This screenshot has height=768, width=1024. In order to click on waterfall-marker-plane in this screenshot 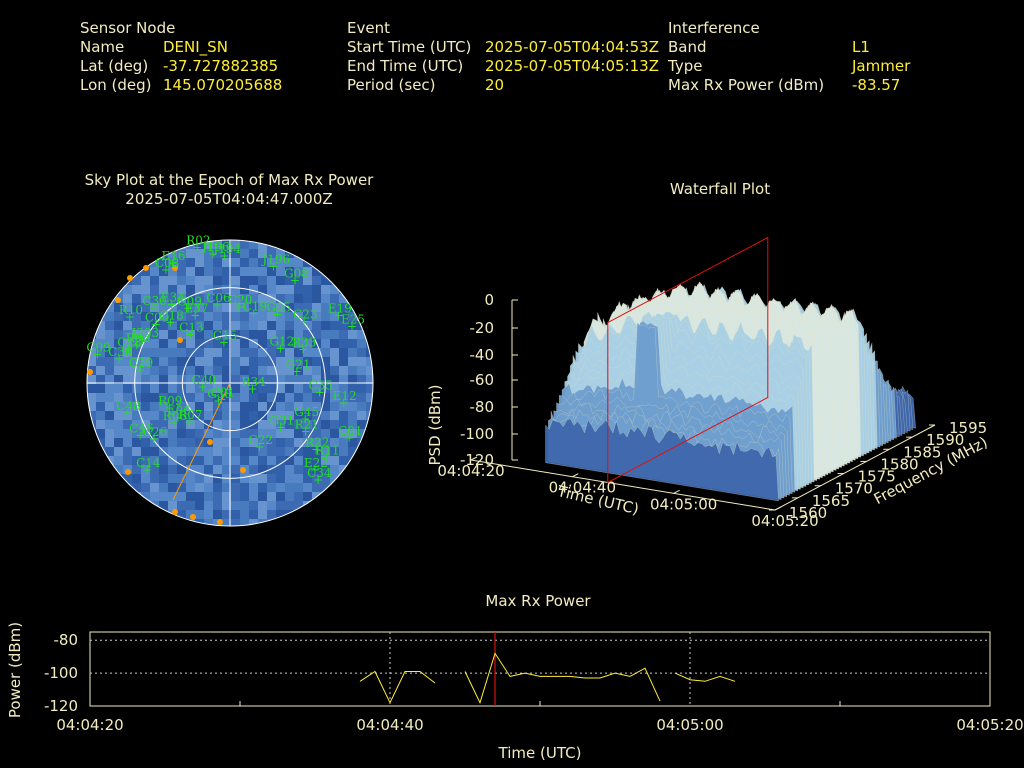, I will do `click(688, 360)`.